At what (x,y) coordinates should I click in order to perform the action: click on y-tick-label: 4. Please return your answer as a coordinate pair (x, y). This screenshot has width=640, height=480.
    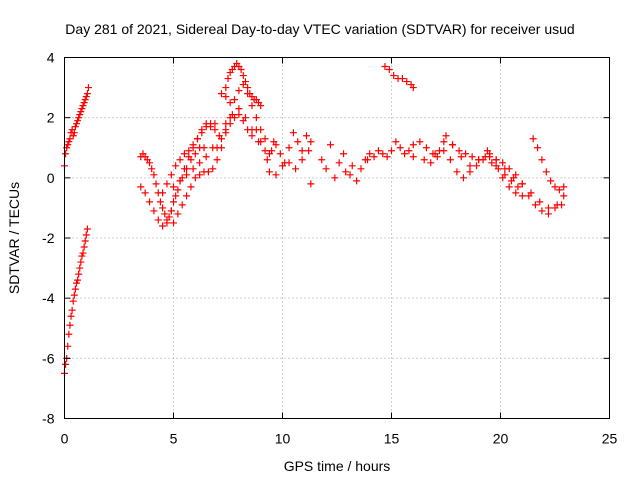
    Looking at the image, I should click on (51, 58).